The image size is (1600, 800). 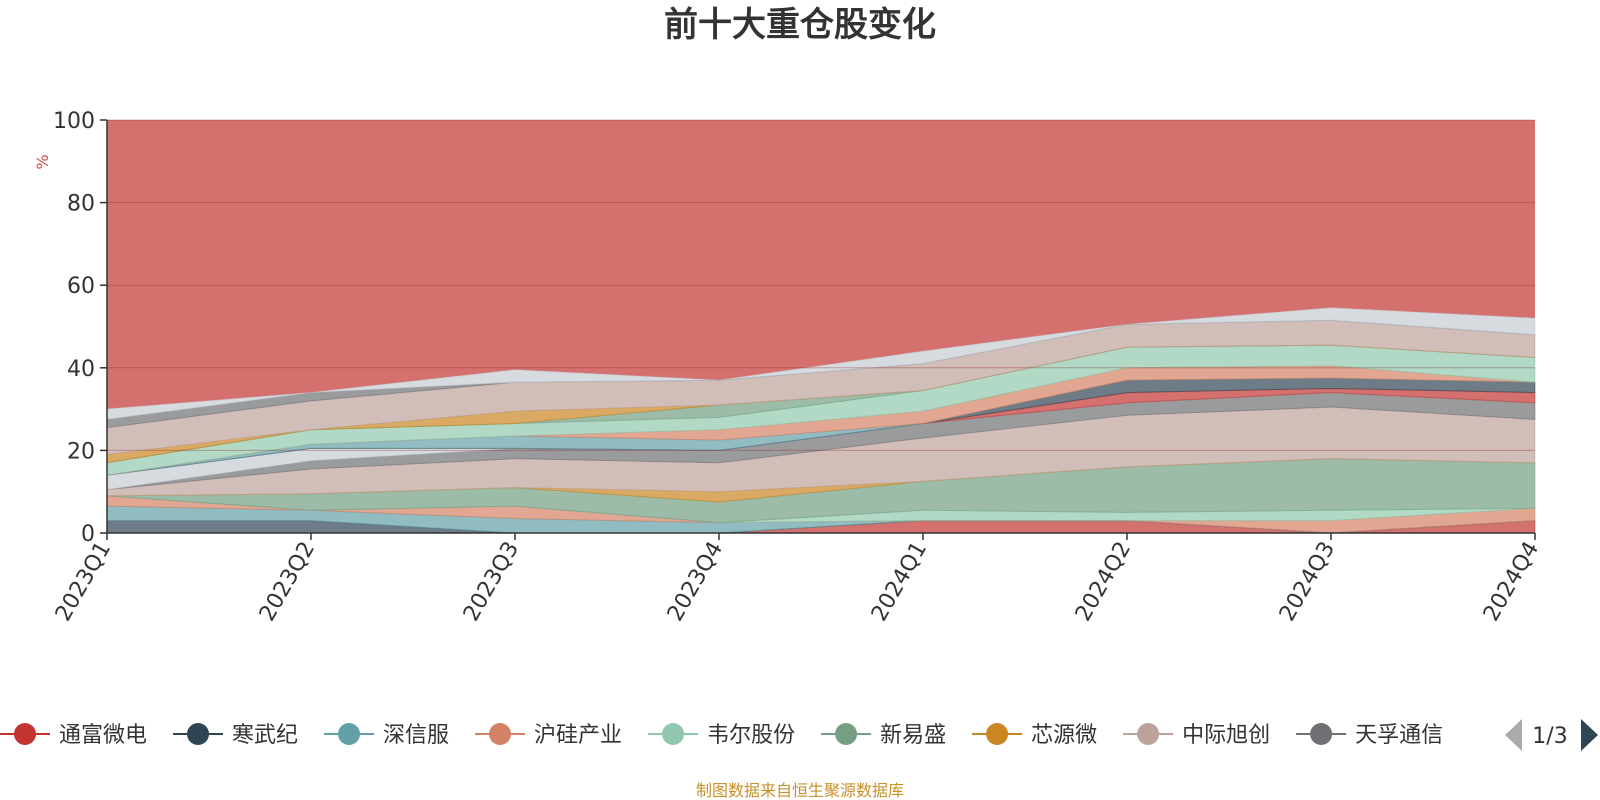 I want to click on legend-item: 通富微电, so click(x=73, y=735).